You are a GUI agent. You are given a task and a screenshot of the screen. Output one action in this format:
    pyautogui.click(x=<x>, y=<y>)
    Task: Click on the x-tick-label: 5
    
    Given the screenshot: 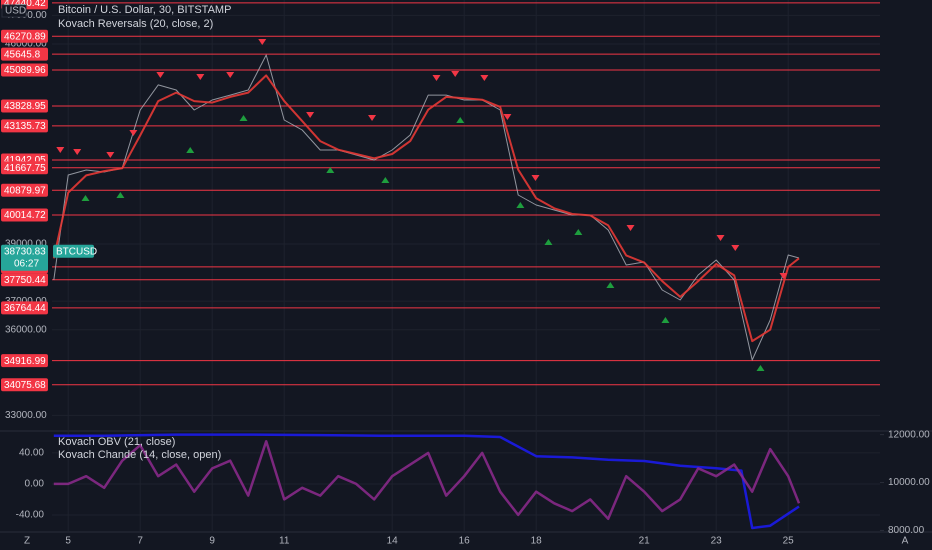 What is the action you would take?
    pyautogui.click(x=68, y=541)
    